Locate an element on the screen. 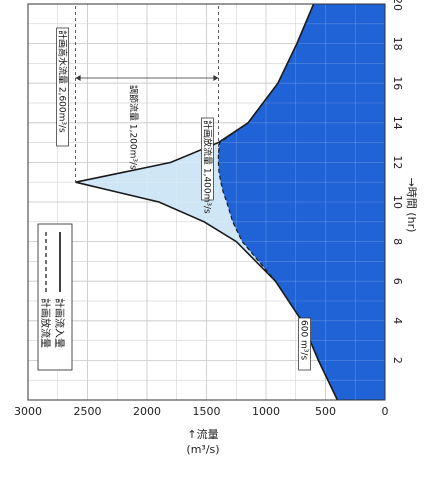  peak-outflow-label-group: 計画放流量 1,400m³/s is located at coordinates (207, 165).